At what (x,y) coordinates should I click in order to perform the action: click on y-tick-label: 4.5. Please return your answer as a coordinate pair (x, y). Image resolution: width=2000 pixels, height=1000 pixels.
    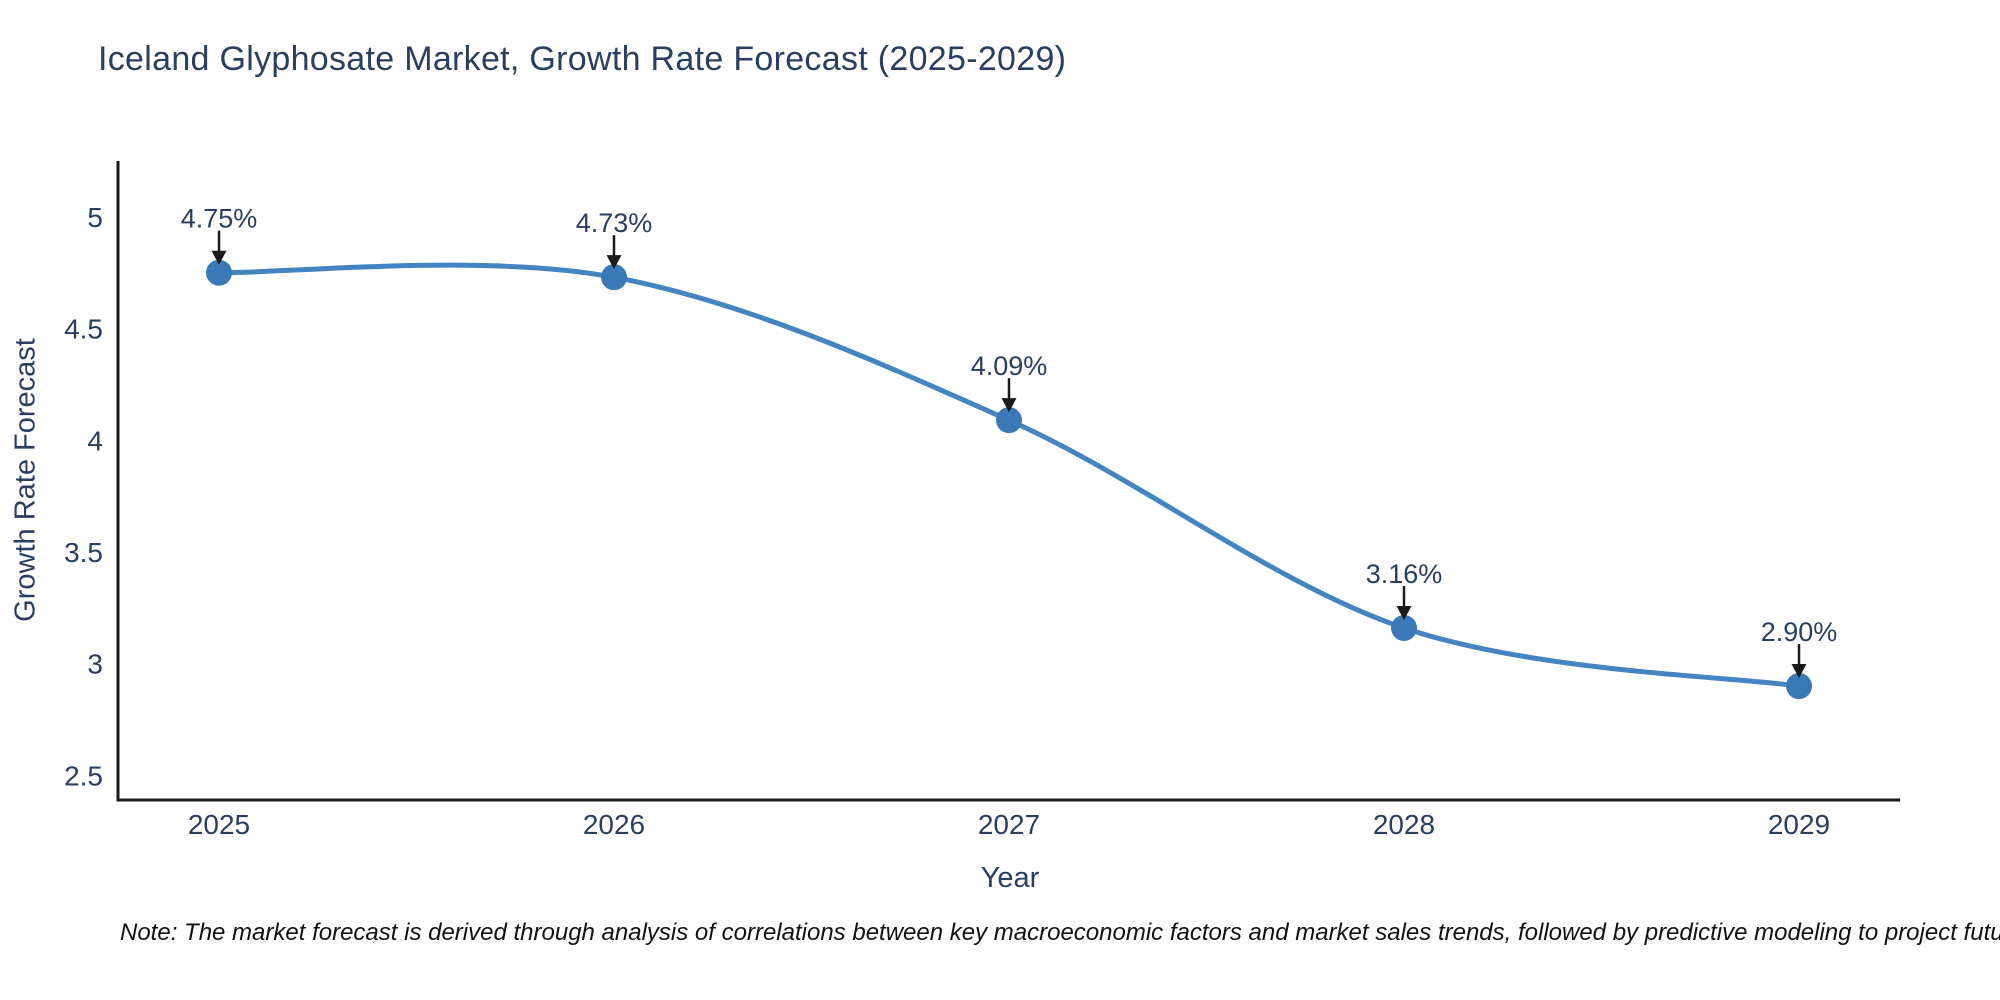
    Looking at the image, I should click on (83, 329).